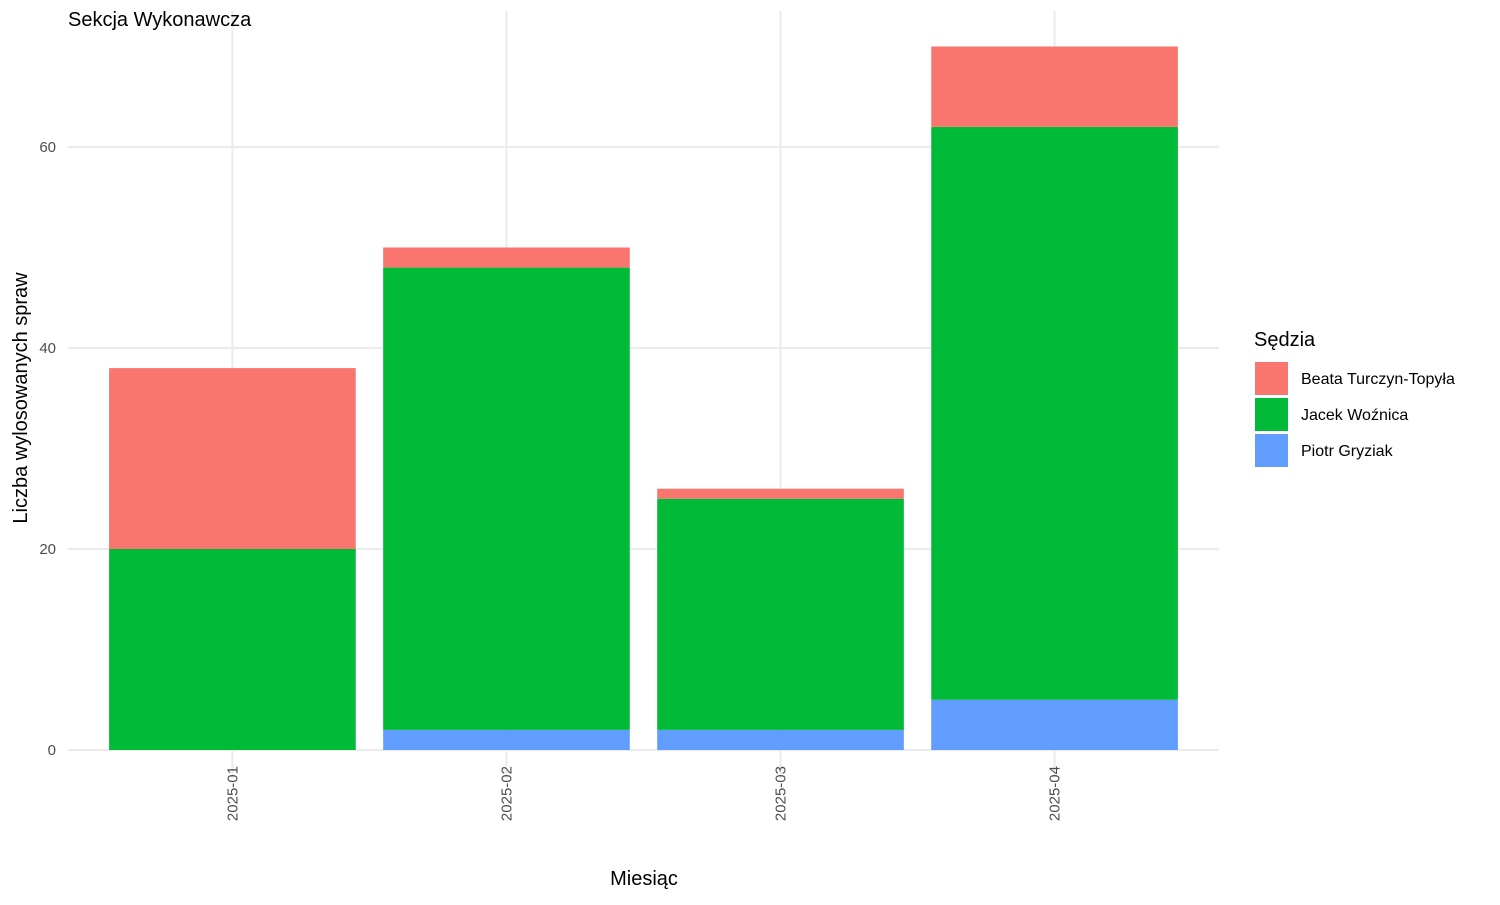 Image resolution: width=1500 pixels, height=905 pixels. I want to click on y-tick-label: 0, so click(52, 750).